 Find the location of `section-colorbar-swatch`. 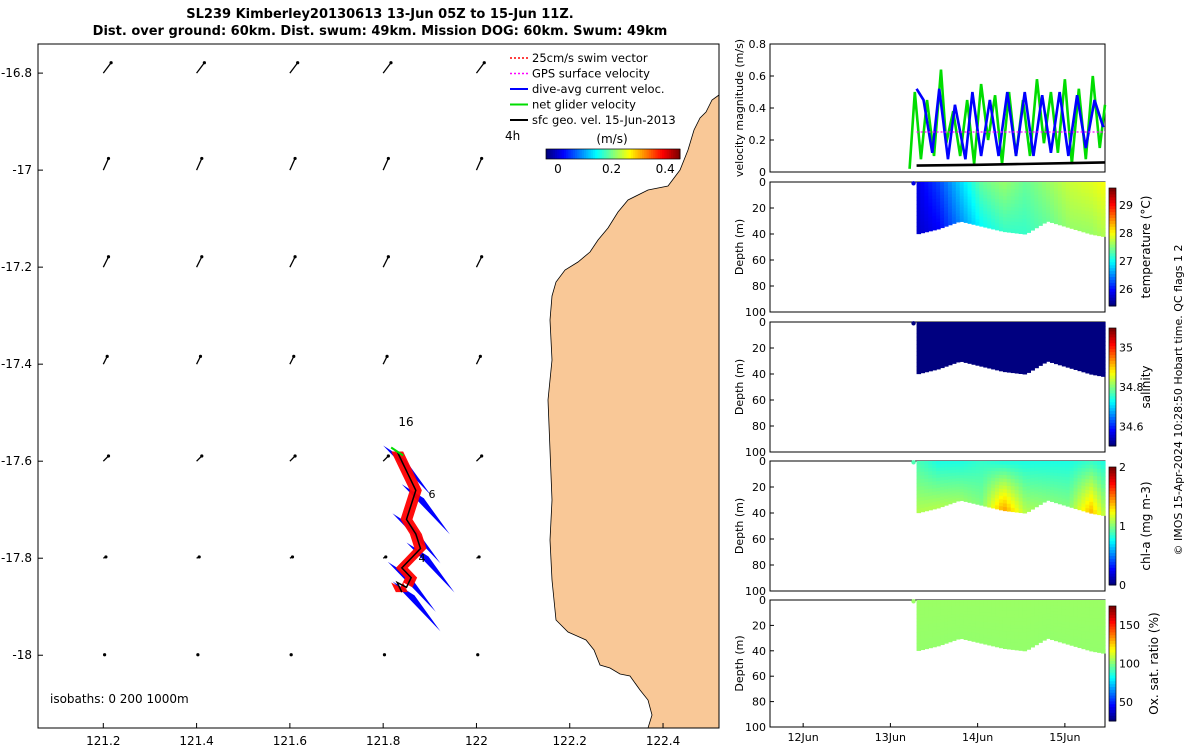

section-colorbar-swatch is located at coordinates (1112, 192).